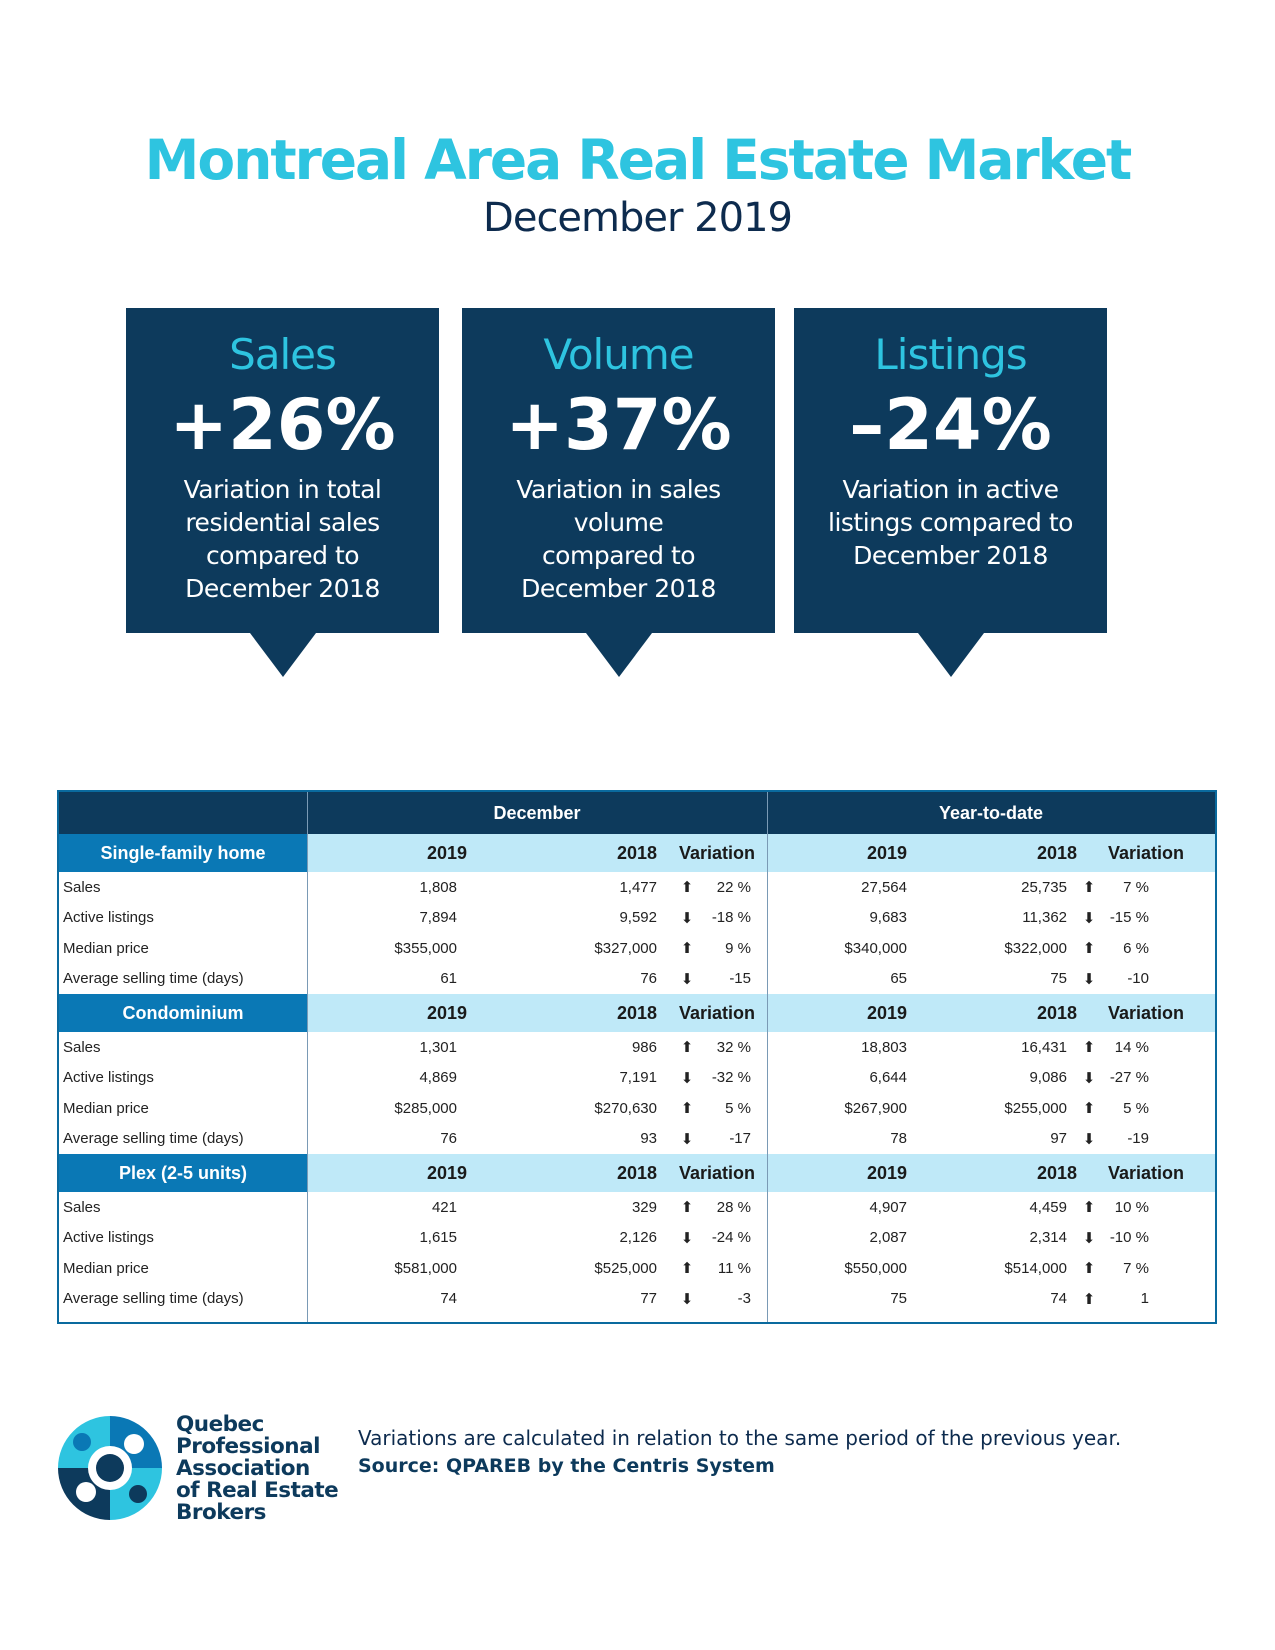 This screenshot has width=1275, height=1650. What do you see at coordinates (183, 853) in the screenshot?
I see `category-label: Single-family home` at bounding box center [183, 853].